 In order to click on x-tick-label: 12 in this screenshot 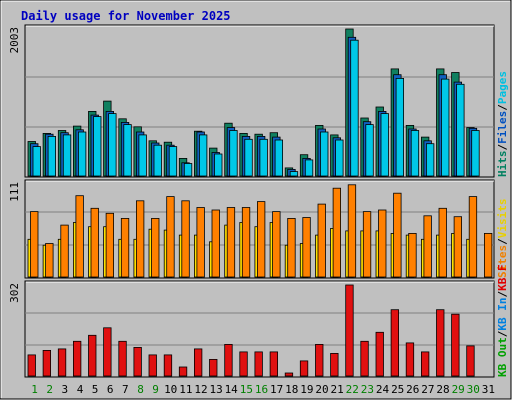, I will do `click(200, 389)`.